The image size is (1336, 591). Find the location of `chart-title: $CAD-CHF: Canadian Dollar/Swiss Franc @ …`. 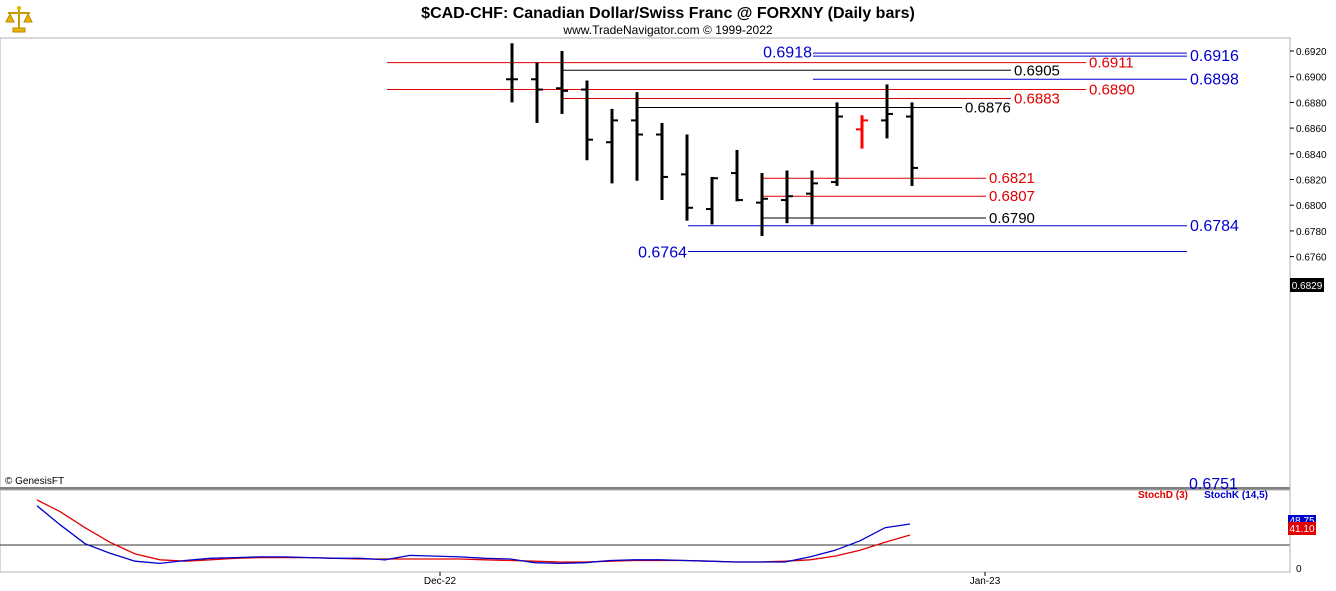

chart-title: $CAD-CHF: Canadian Dollar/Swiss Franc @ … is located at coordinates (668, 13).